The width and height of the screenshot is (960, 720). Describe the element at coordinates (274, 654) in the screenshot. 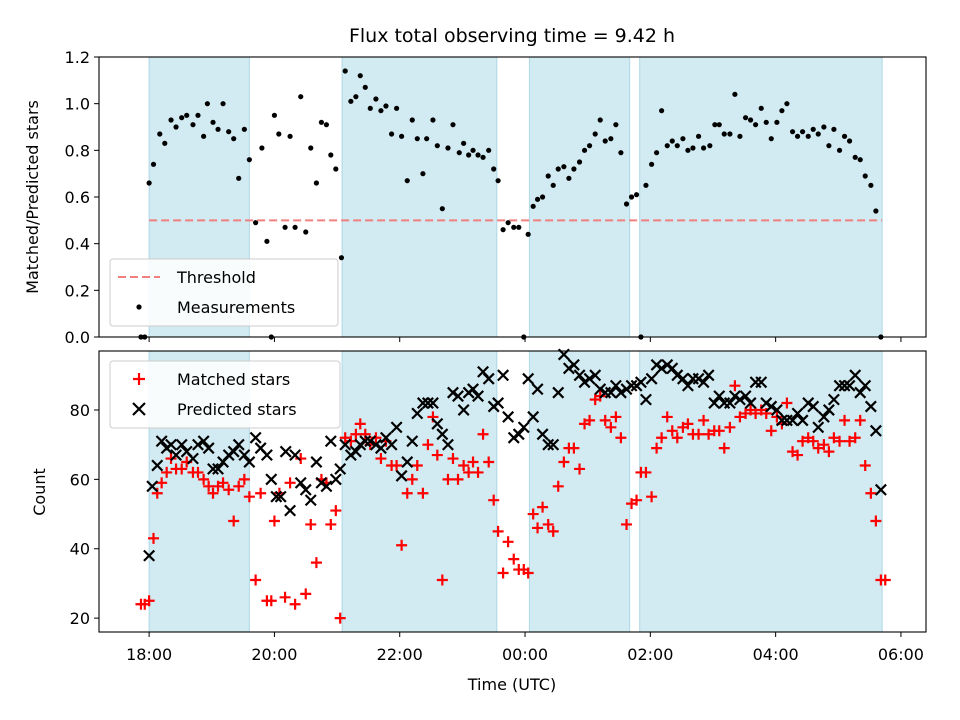

I see `x-tick-label-1: 20:00` at that location.